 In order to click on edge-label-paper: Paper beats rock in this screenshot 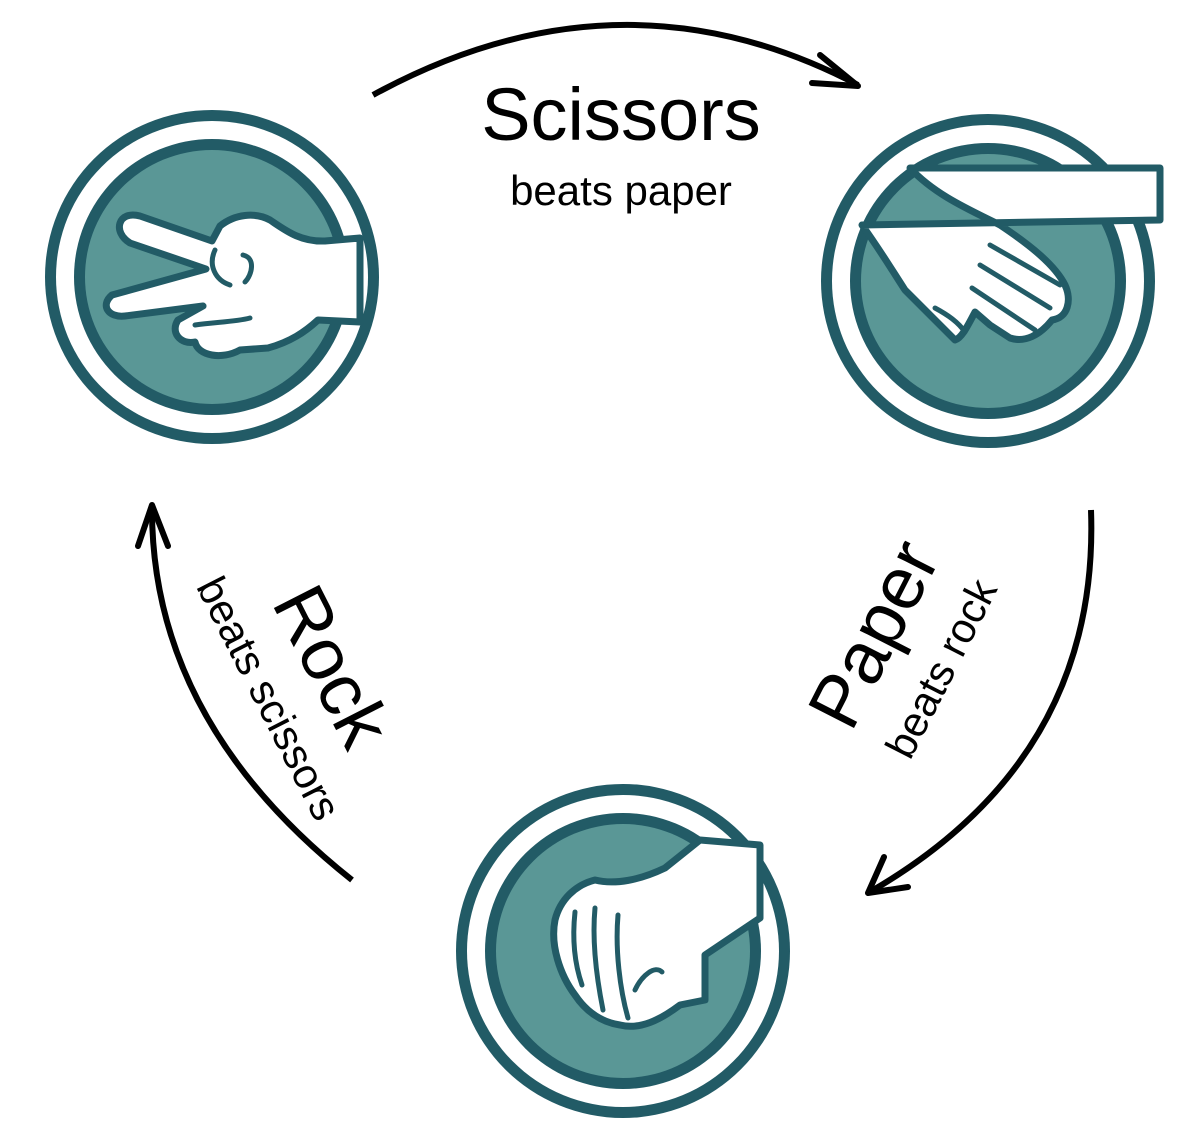, I will do `click(899, 646)`.